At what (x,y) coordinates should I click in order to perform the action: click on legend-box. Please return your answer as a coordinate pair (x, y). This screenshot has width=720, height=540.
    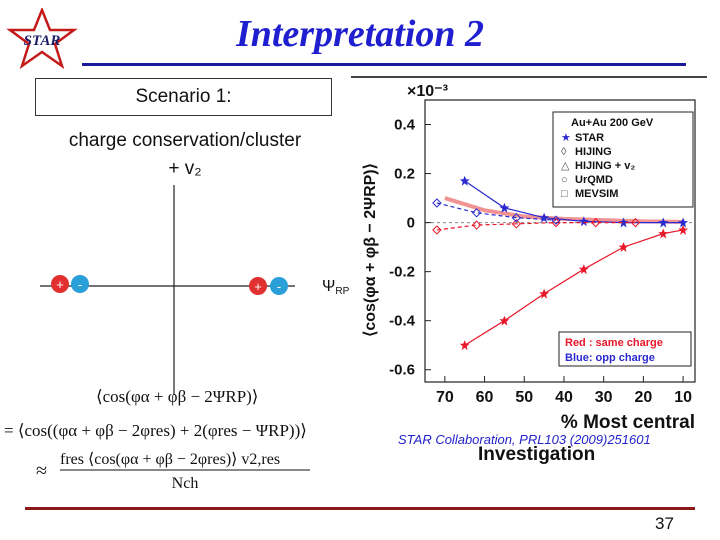
    Looking at the image, I should click on (623, 159).